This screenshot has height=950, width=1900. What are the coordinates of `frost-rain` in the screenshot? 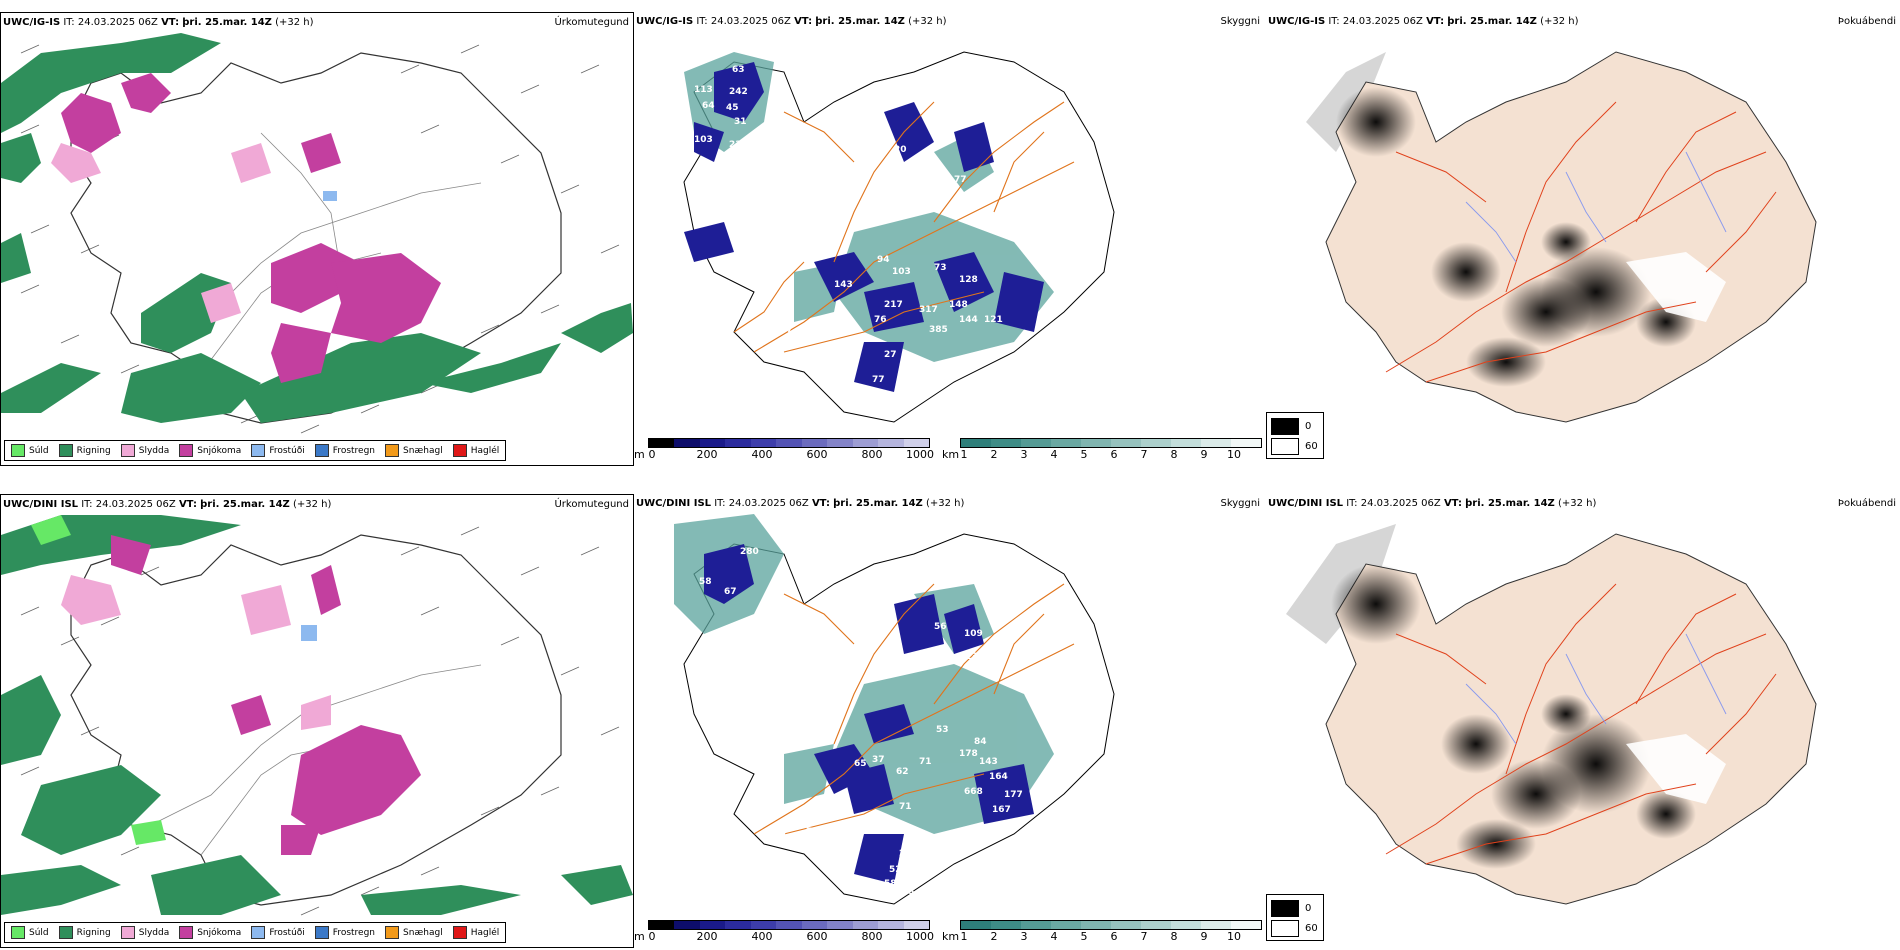 It's located at (330, 196).